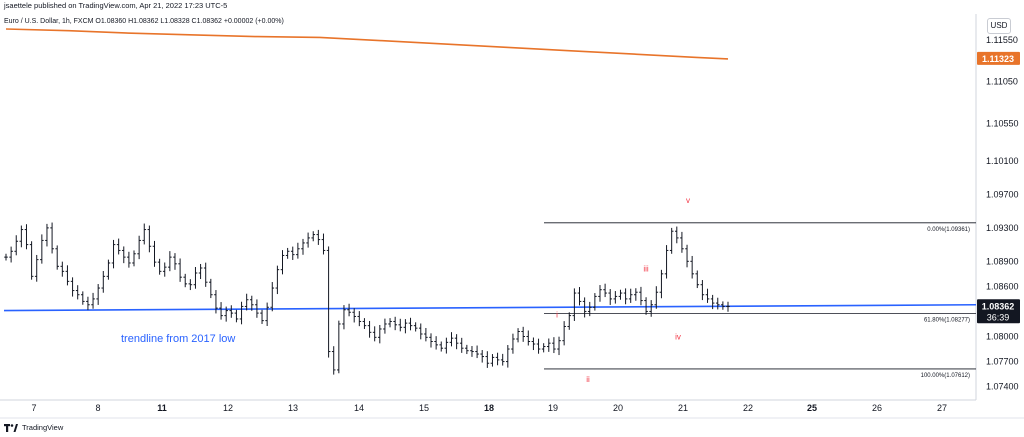  I want to click on x-tick-label: 26, so click(877, 408).